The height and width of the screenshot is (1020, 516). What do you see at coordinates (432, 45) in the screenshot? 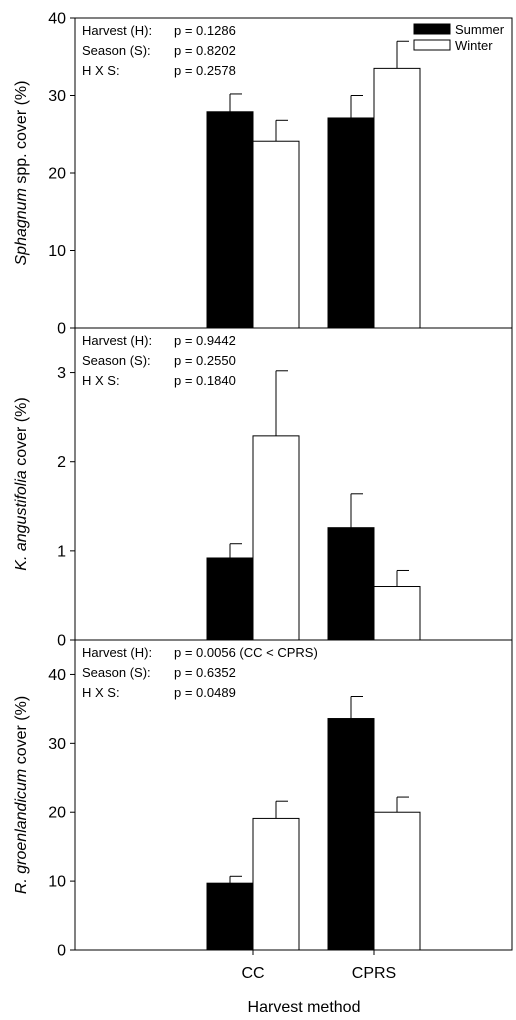
I see `legend-swatch-winter` at bounding box center [432, 45].